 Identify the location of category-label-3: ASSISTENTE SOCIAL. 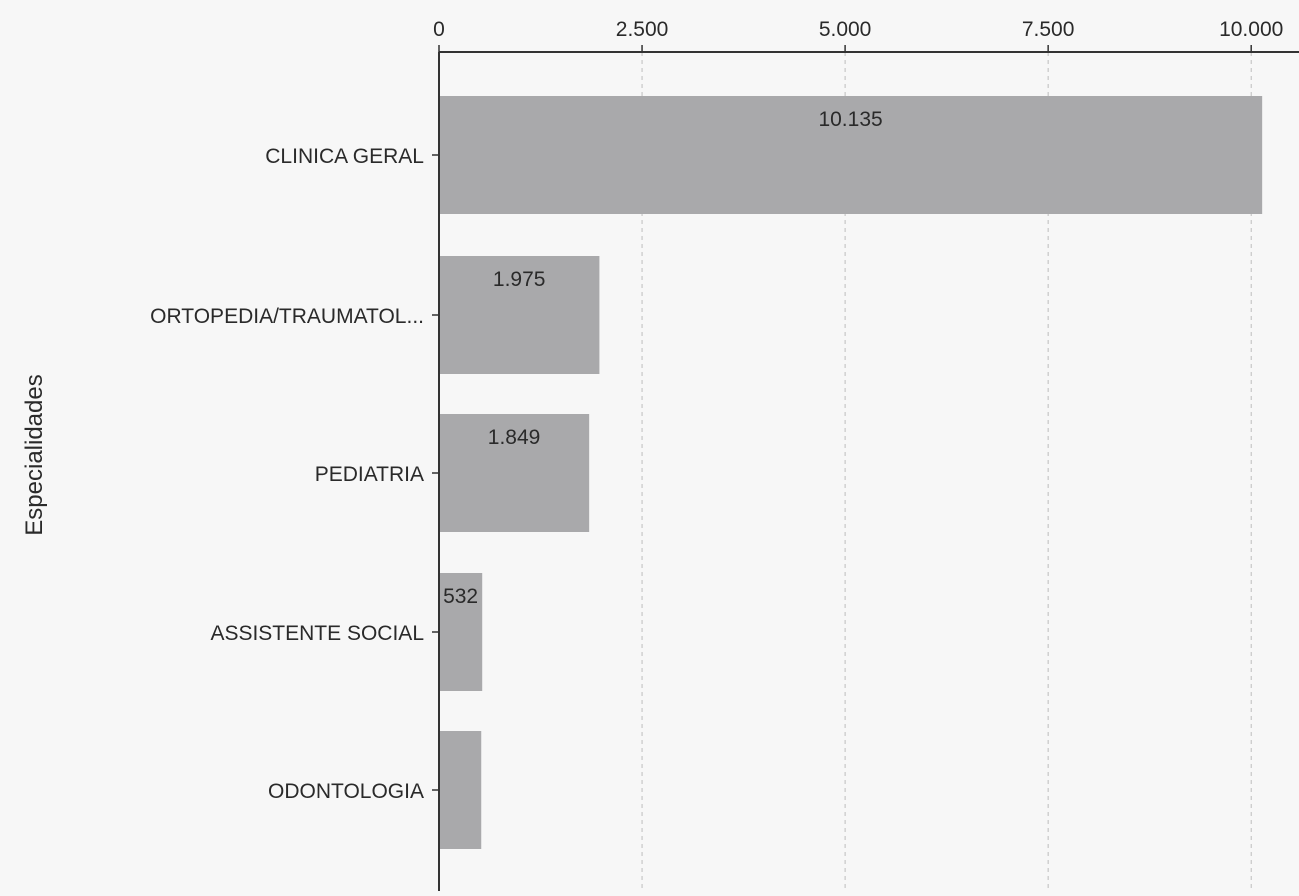
(317, 633).